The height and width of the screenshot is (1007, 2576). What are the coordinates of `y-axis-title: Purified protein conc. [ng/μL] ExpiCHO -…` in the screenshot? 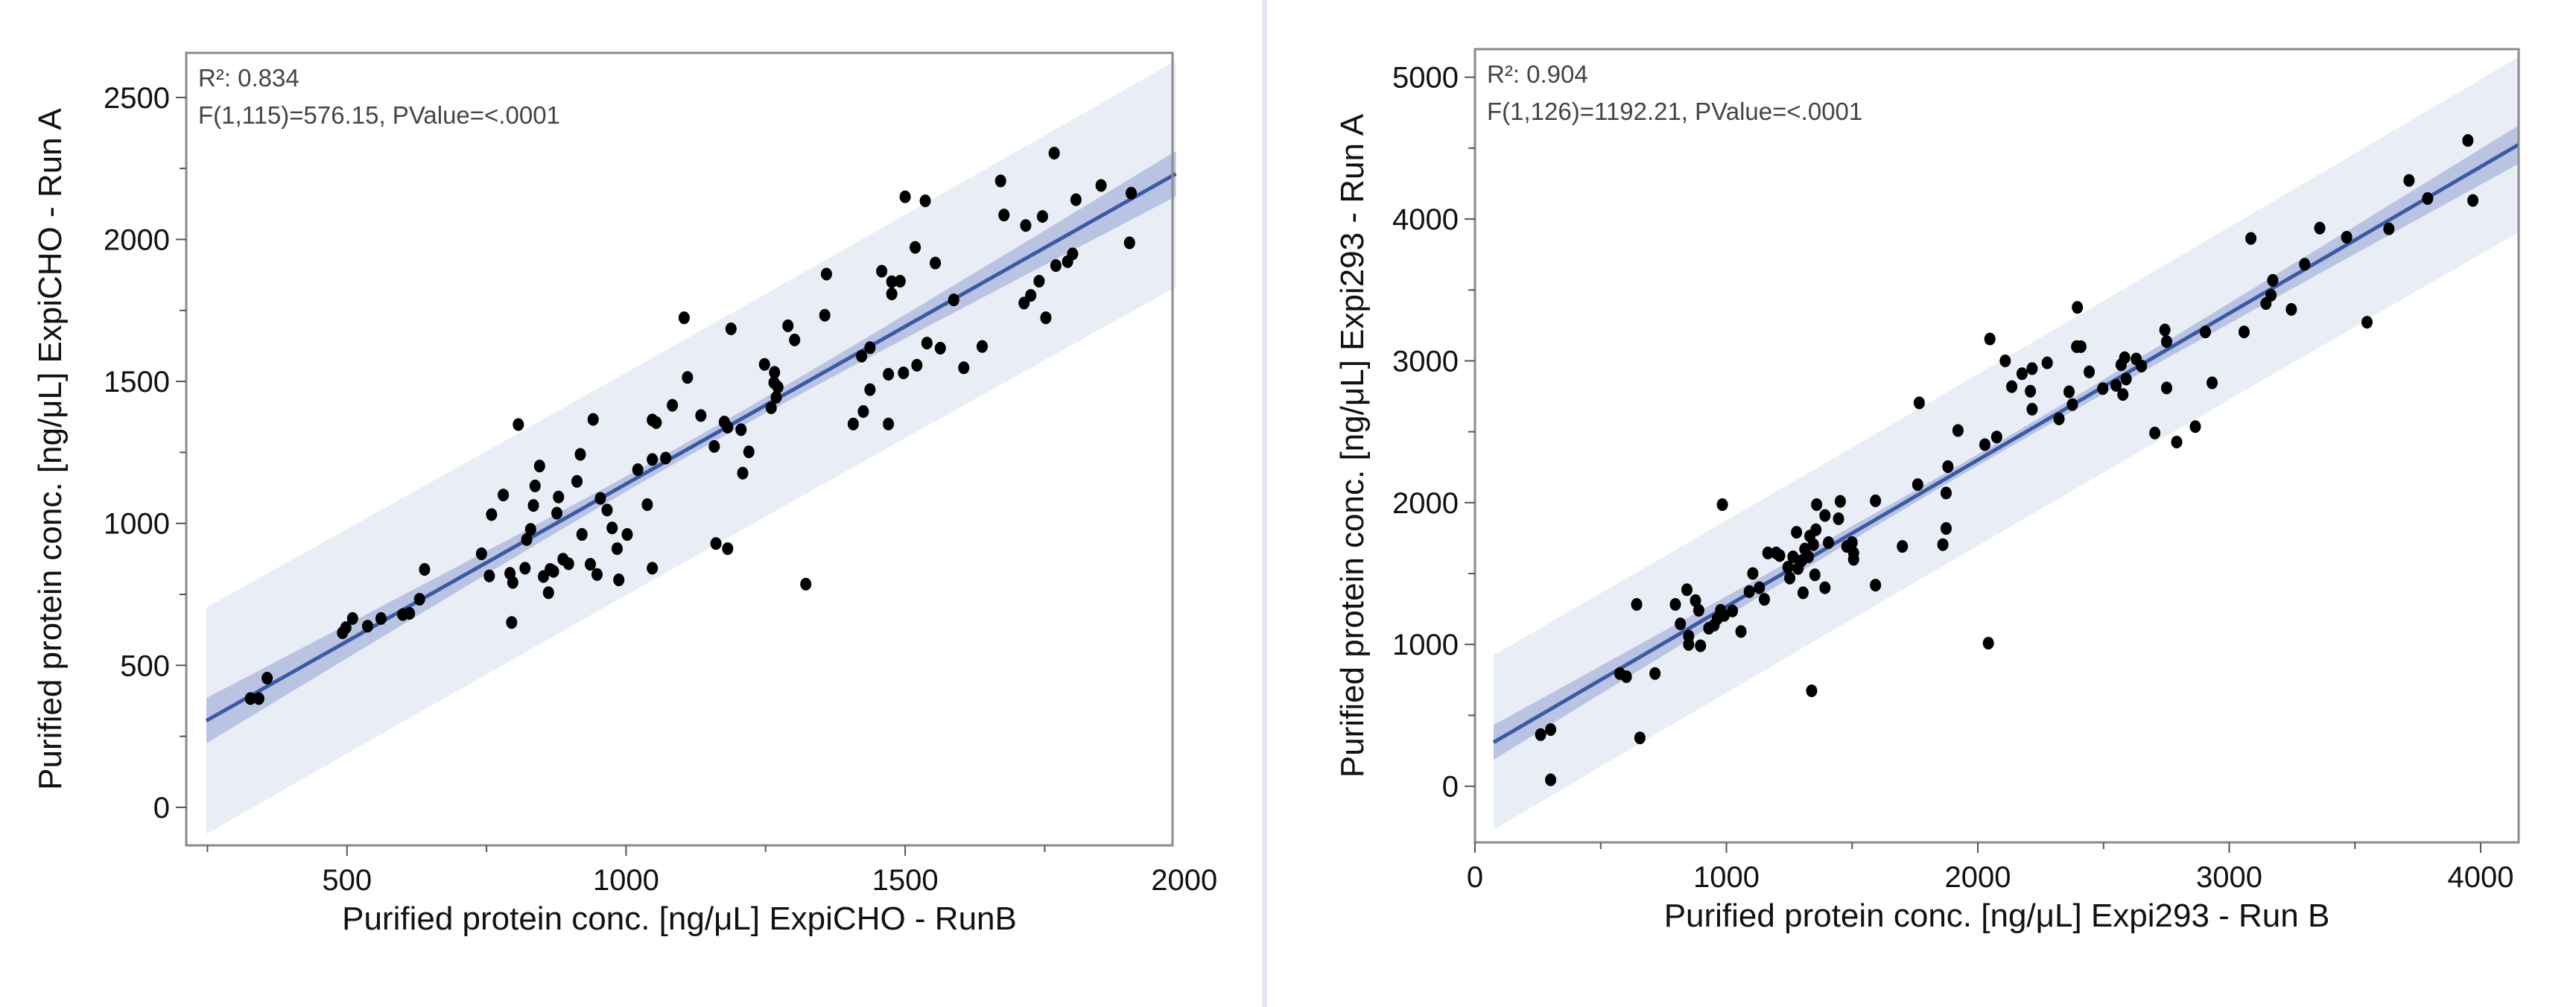 It's located at (50, 449).